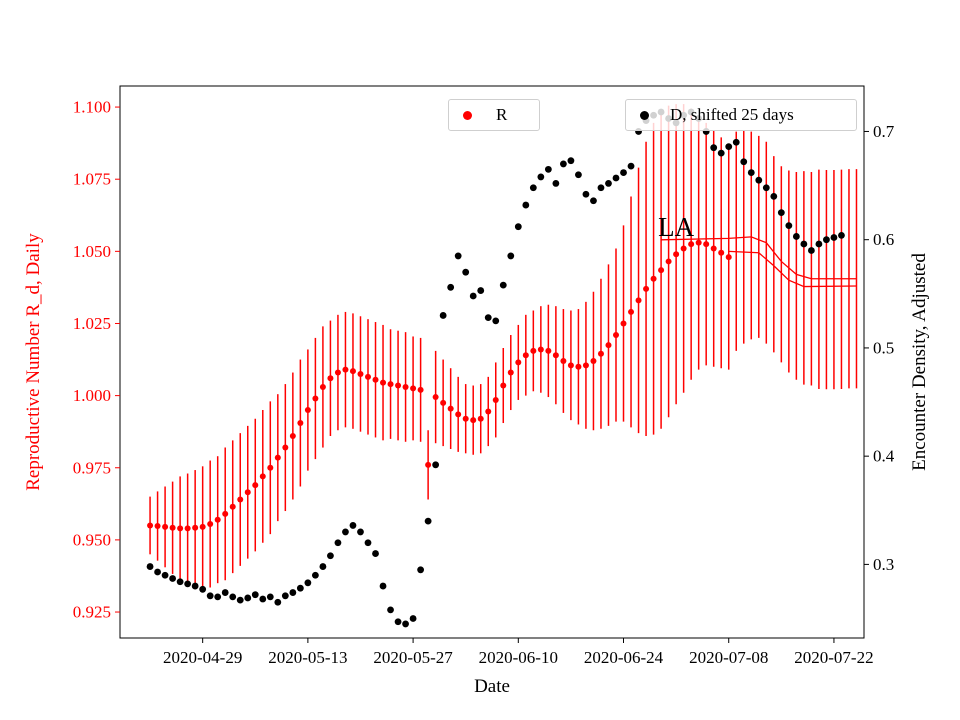 This screenshot has height=720, width=960. Describe the element at coordinates (518, 657) in the screenshot. I see `x-tick-label: 2020-06-10` at that location.